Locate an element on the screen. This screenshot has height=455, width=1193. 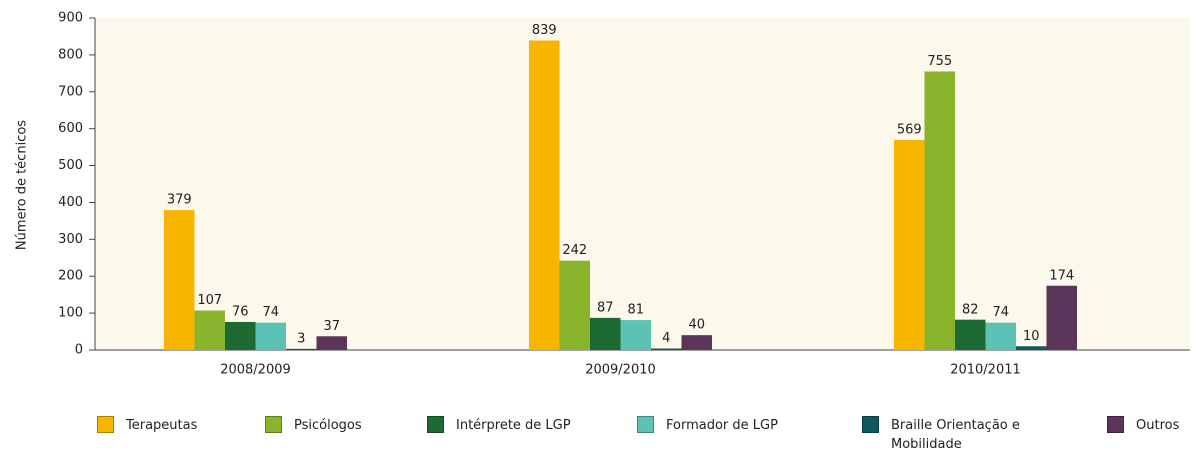
legend-item: Braille Orientação e Mobilidade is located at coordinates (949, 435).